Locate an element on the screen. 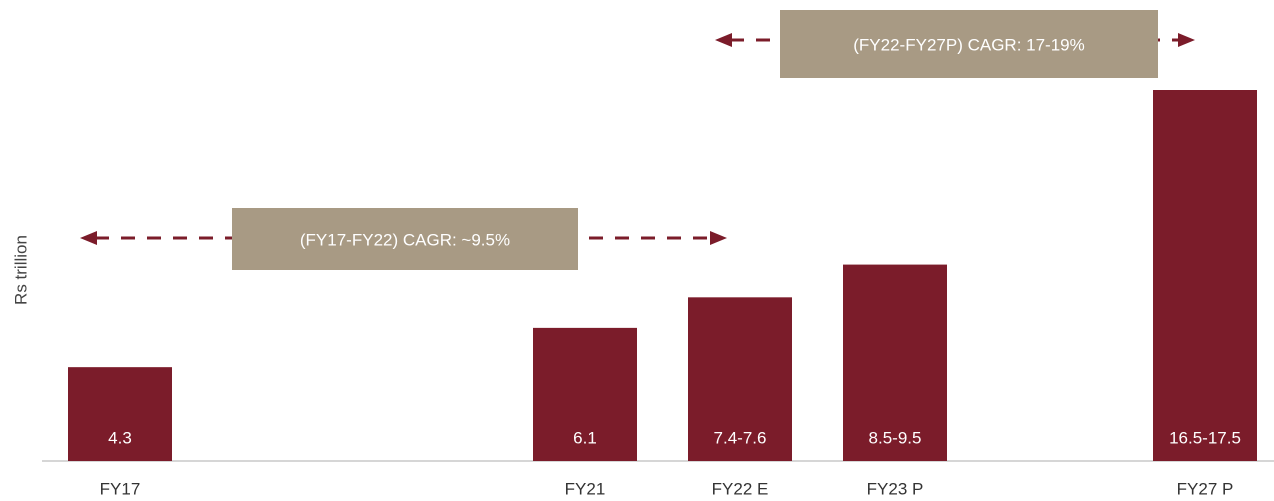 The image size is (1274, 501). x-tick-label: FY27 P is located at coordinates (1205, 488).